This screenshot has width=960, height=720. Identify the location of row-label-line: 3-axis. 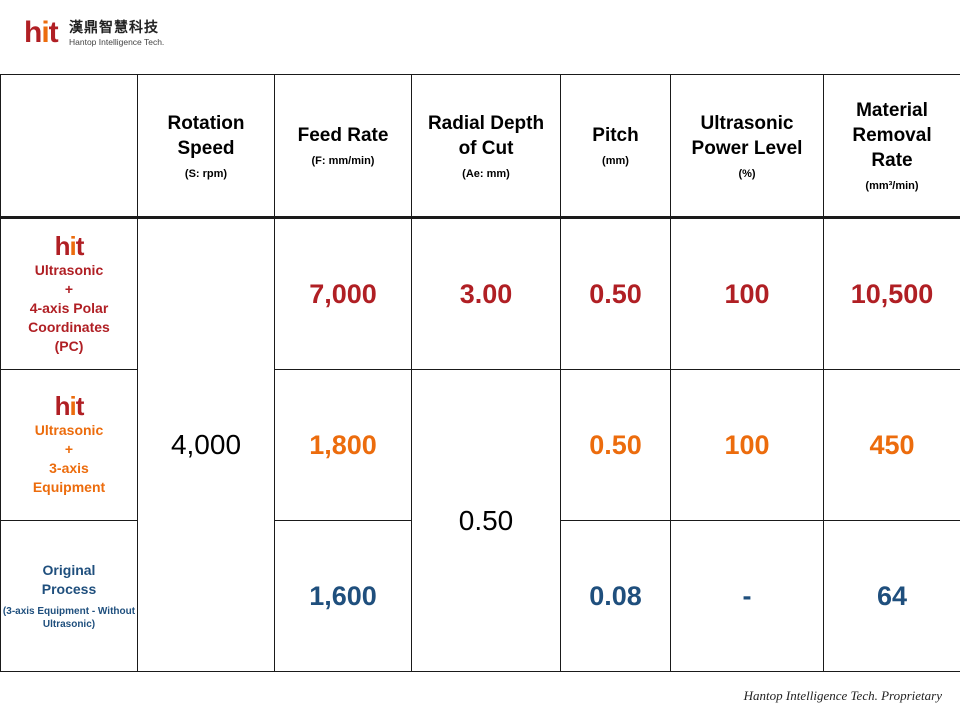
(69, 468).